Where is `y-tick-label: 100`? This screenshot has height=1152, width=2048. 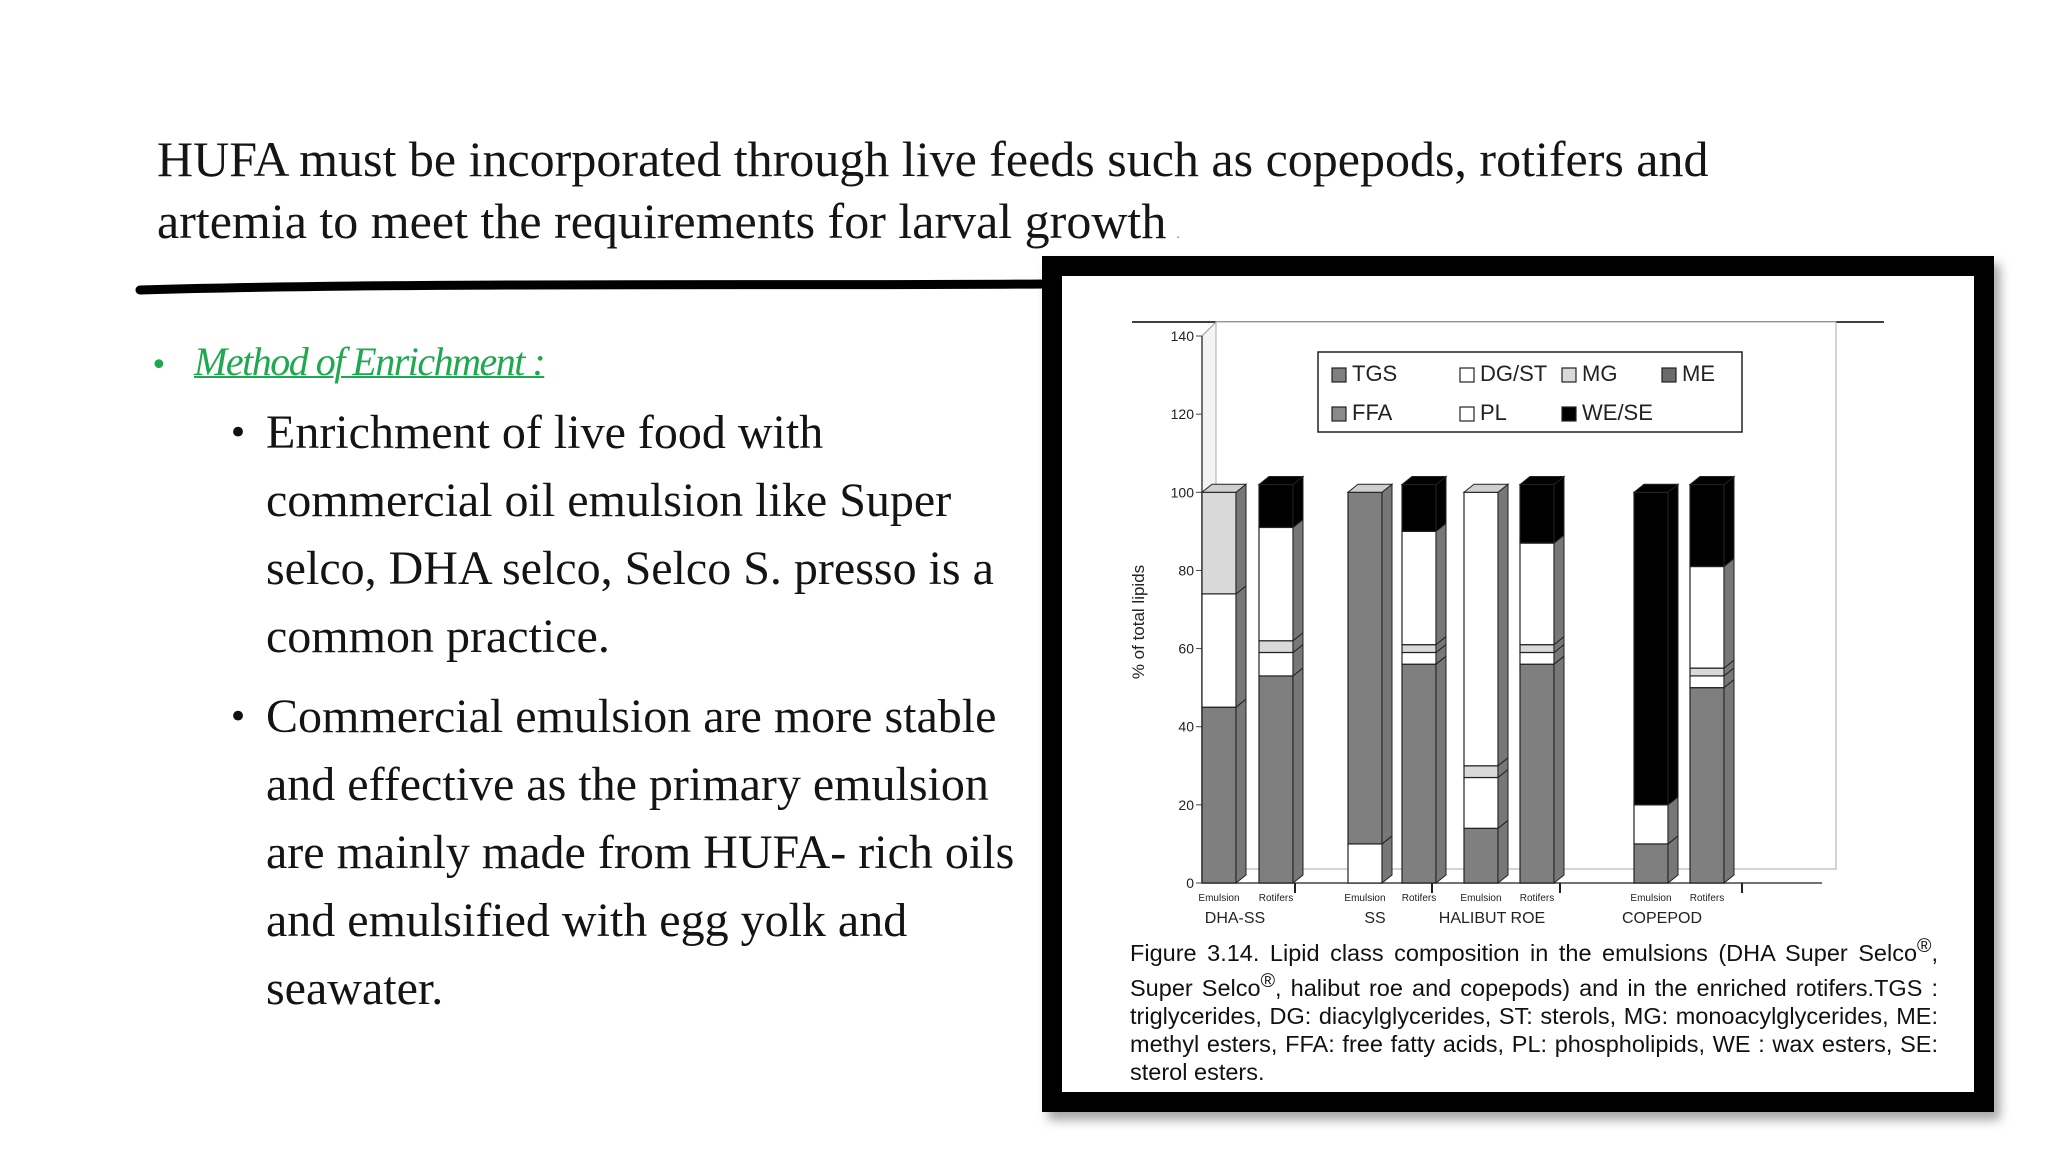
y-tick-label: 100 is located at coordinates (1183, 492).